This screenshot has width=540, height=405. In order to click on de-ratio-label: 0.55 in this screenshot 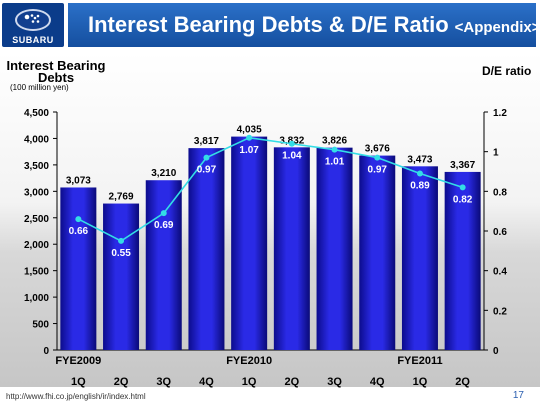, I will do `click(121, 253)`.